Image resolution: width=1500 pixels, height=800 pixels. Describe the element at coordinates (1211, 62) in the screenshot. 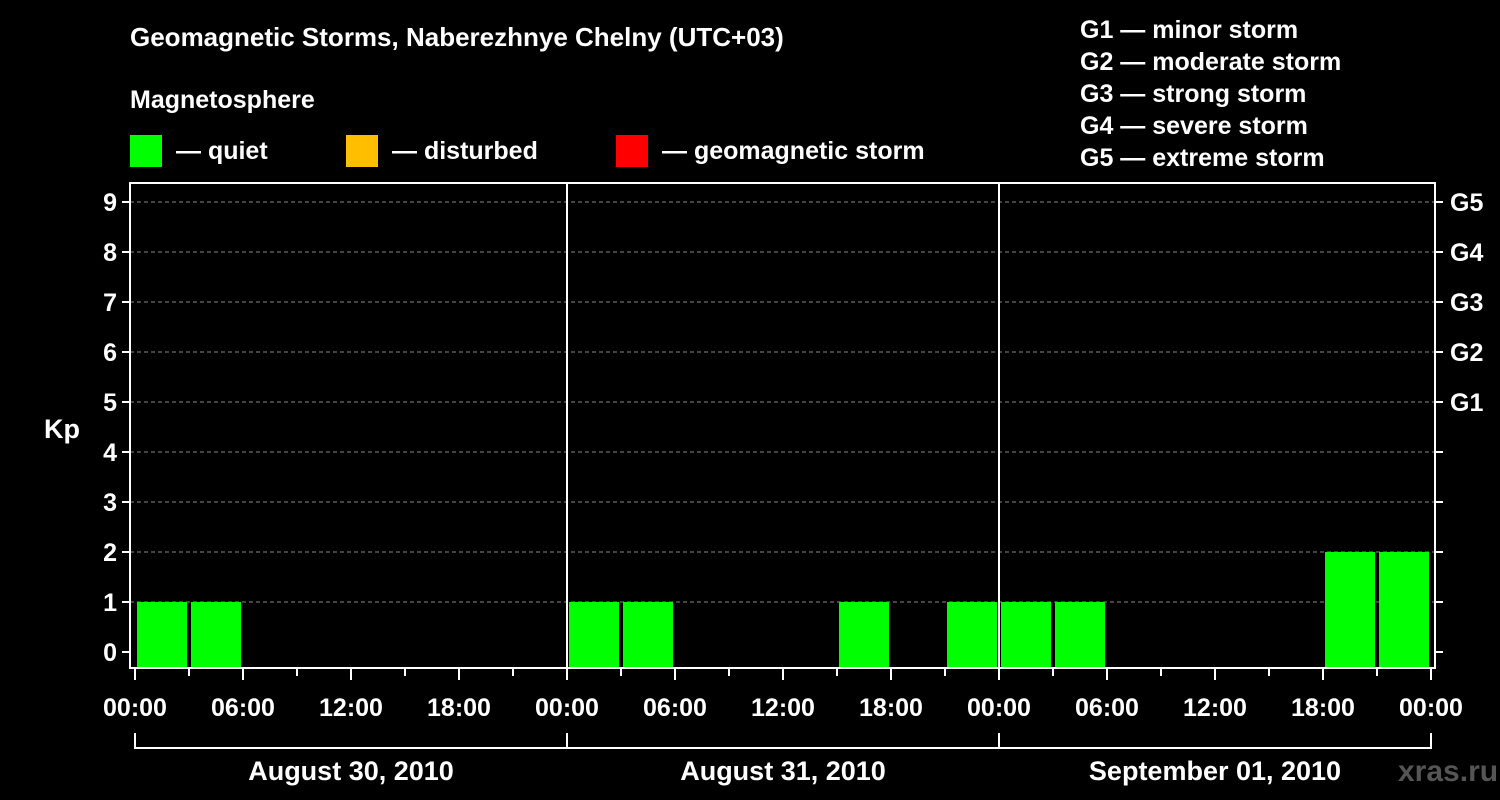

I see `storm-scale-g2: G2 — moderate storm` at that location.